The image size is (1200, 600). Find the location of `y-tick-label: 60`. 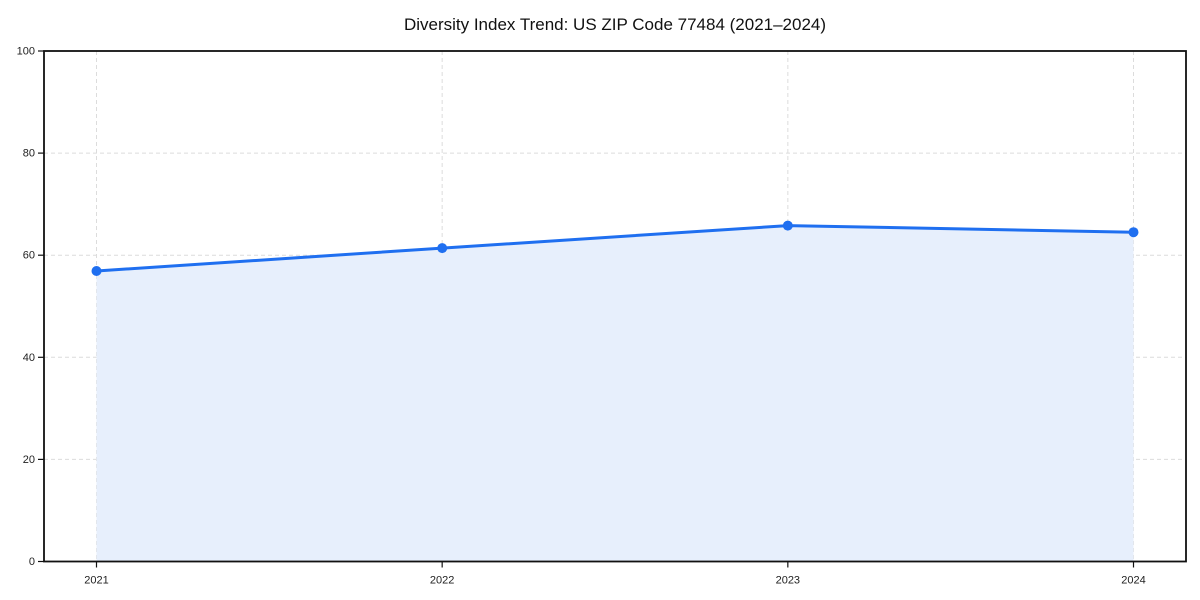

y-tick-label: 60 is located at coordinates (29, 256).